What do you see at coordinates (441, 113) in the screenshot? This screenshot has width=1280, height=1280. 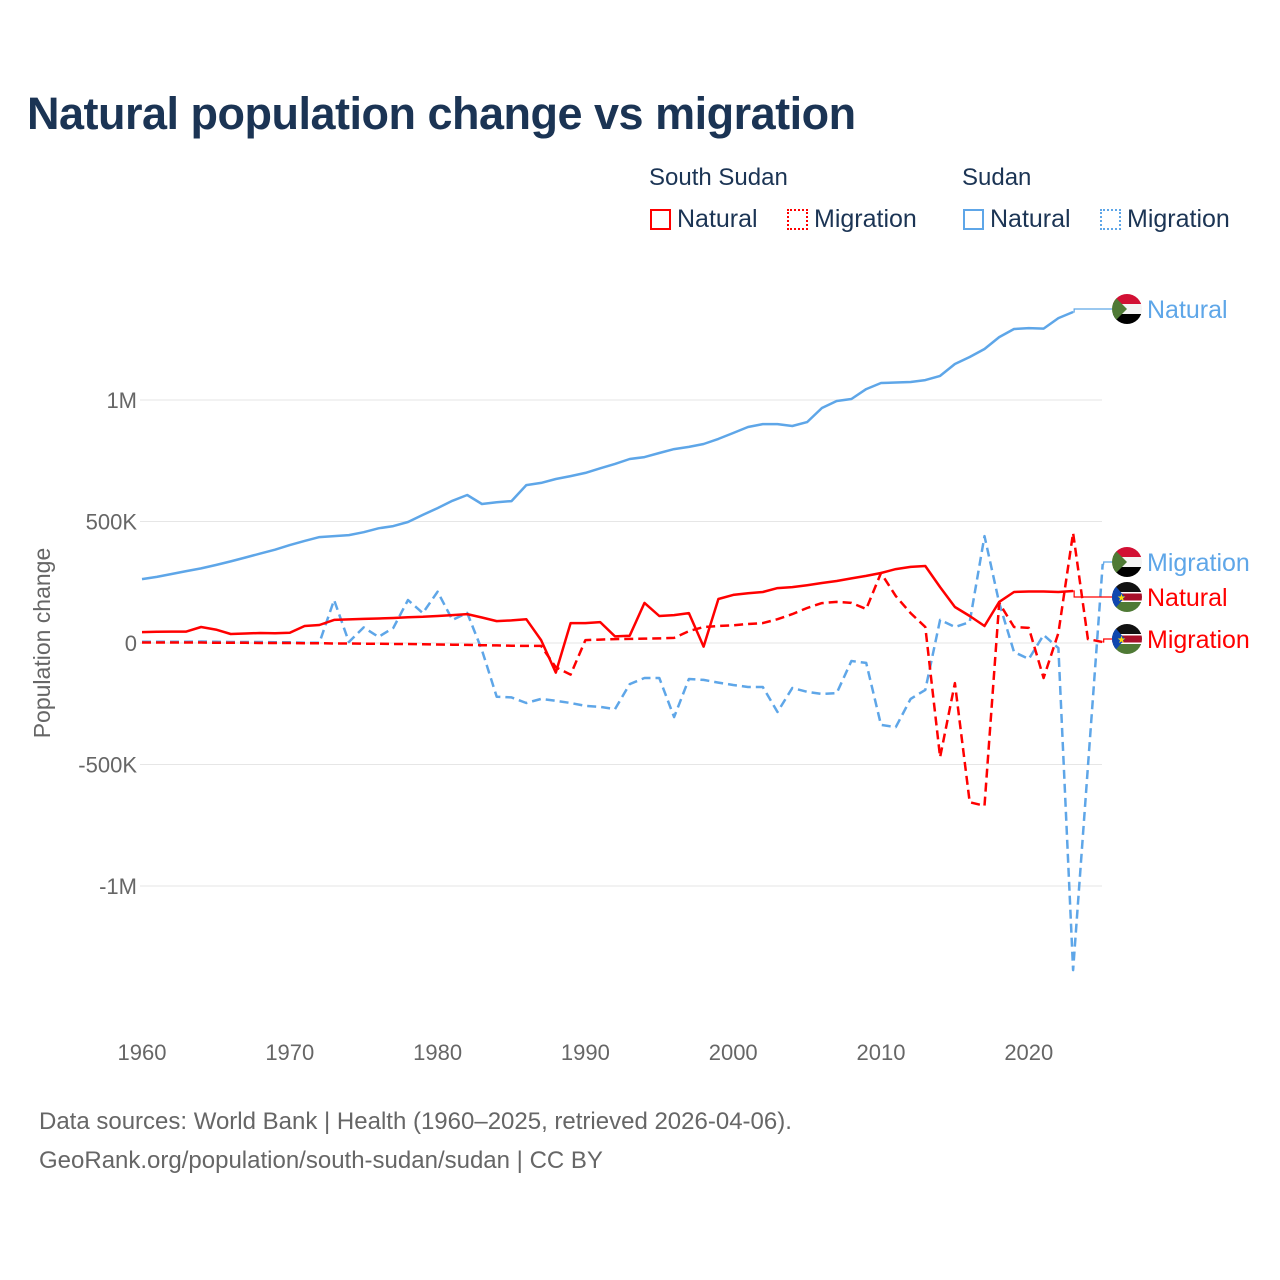 I see `chart-title: Natural population change vs migration` at bounding box center [441, 113].